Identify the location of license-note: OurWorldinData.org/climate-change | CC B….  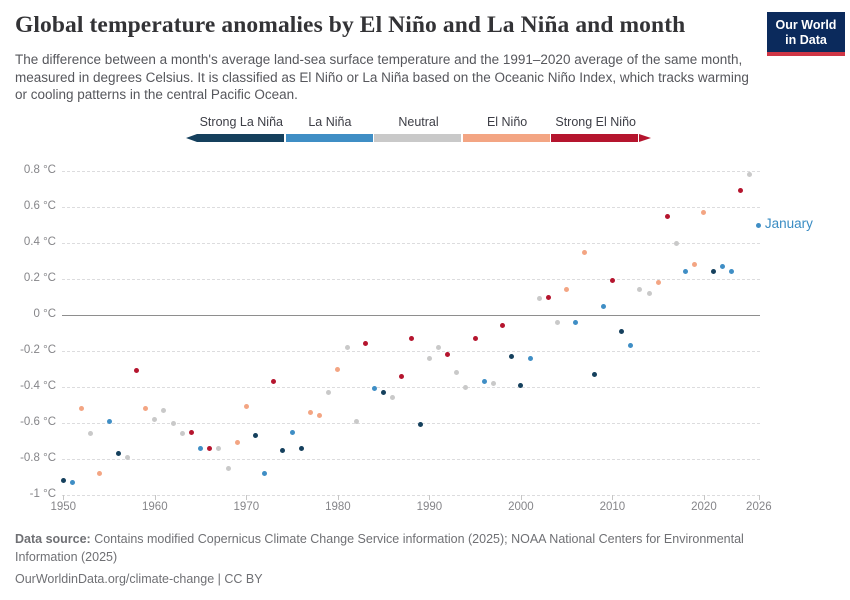
(139, 579).